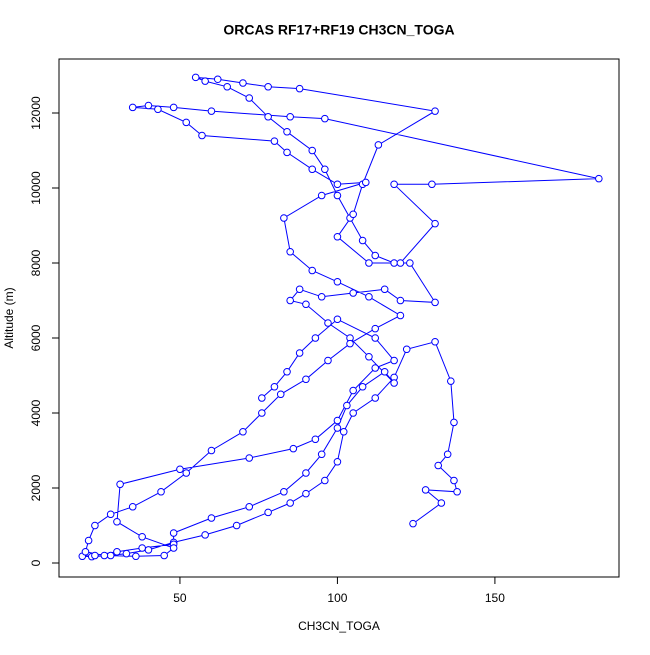 The image size is (650, 655). I want to click on y-tick-label: 10000, so click(36, 188).